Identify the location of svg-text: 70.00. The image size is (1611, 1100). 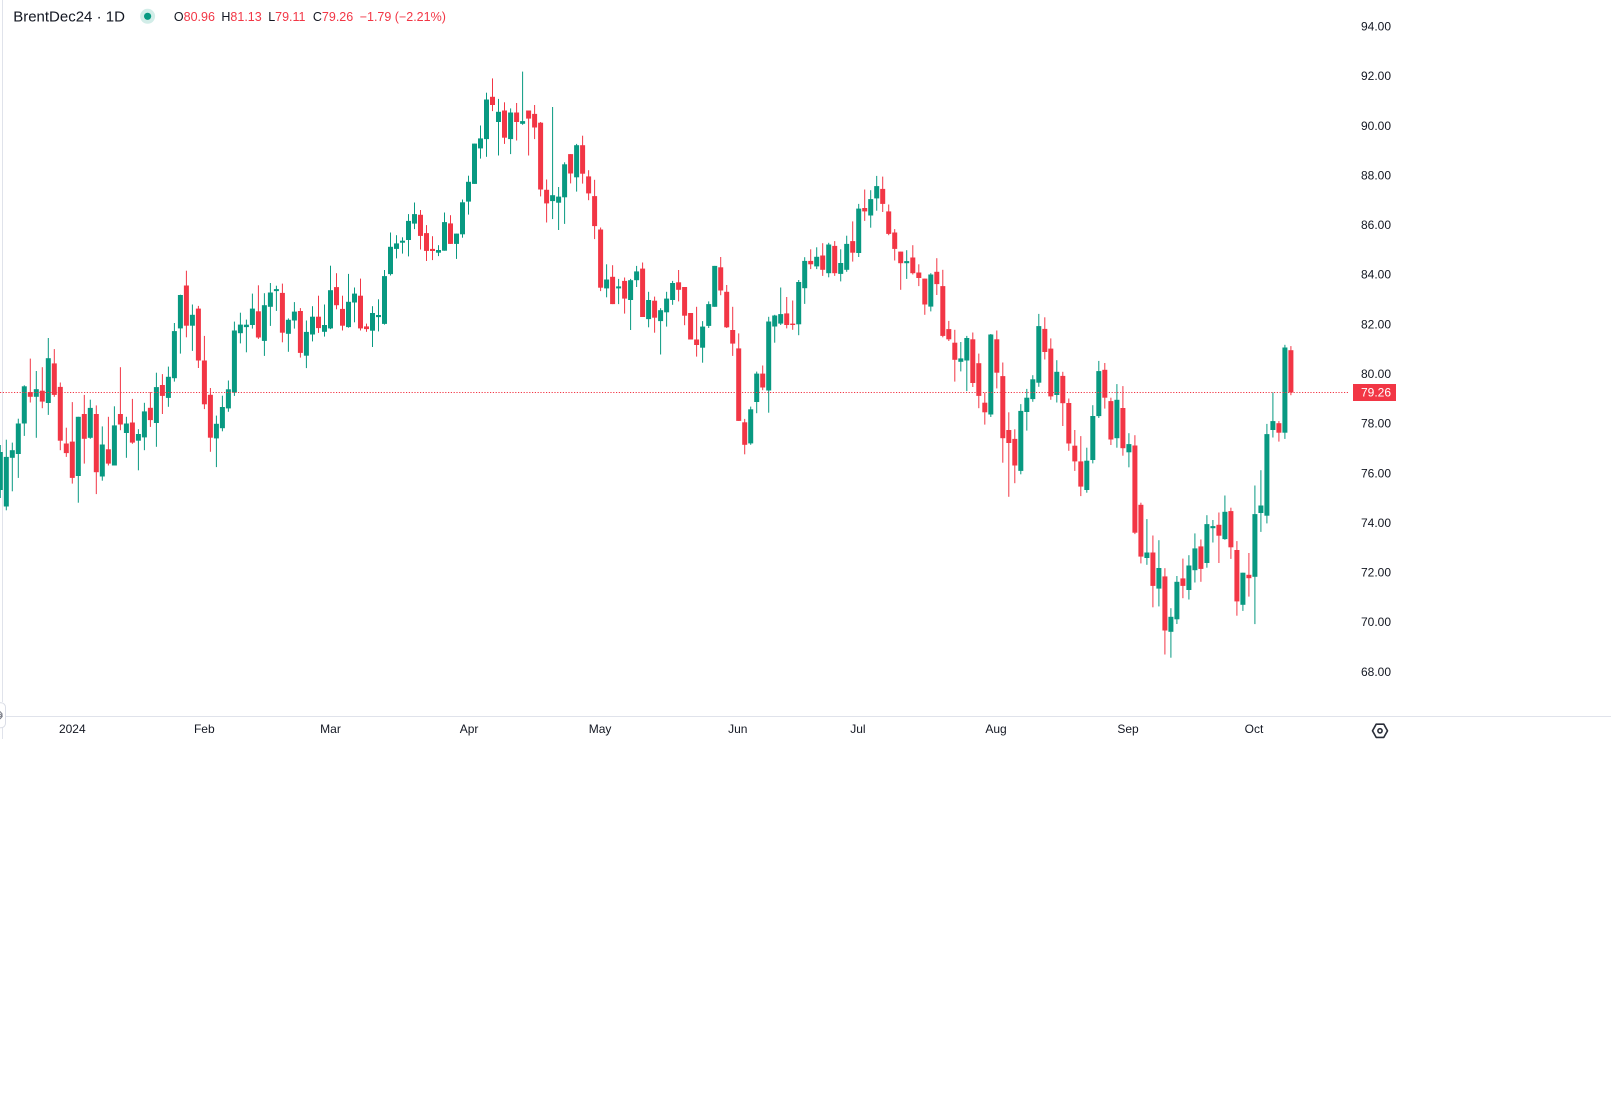
(1376, 622).